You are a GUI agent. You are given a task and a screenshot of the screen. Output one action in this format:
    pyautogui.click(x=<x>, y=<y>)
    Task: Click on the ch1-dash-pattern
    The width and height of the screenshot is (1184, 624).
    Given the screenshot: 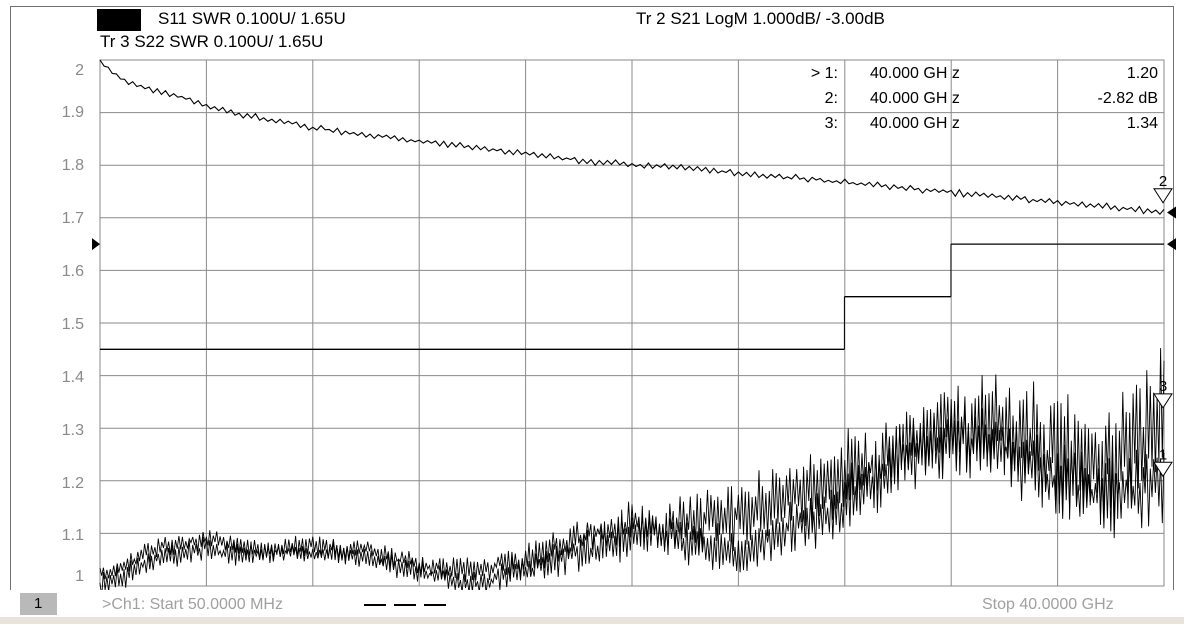 What is the action you would take?
    pyautogui.click(x=408, y=605)
    